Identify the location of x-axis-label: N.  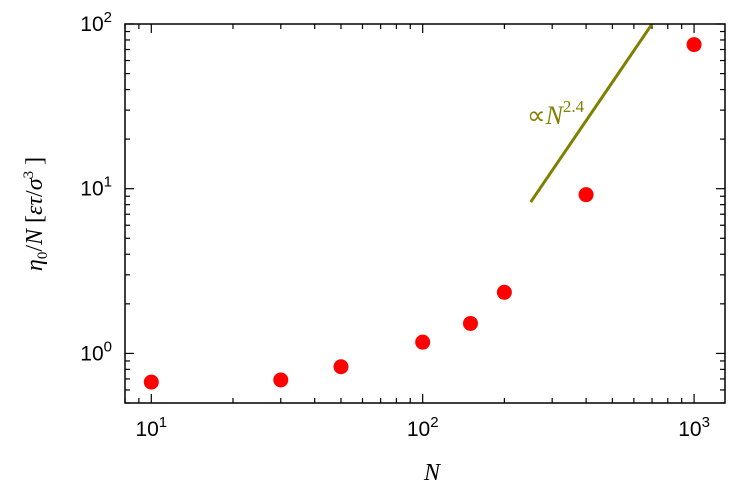
(432, 473).